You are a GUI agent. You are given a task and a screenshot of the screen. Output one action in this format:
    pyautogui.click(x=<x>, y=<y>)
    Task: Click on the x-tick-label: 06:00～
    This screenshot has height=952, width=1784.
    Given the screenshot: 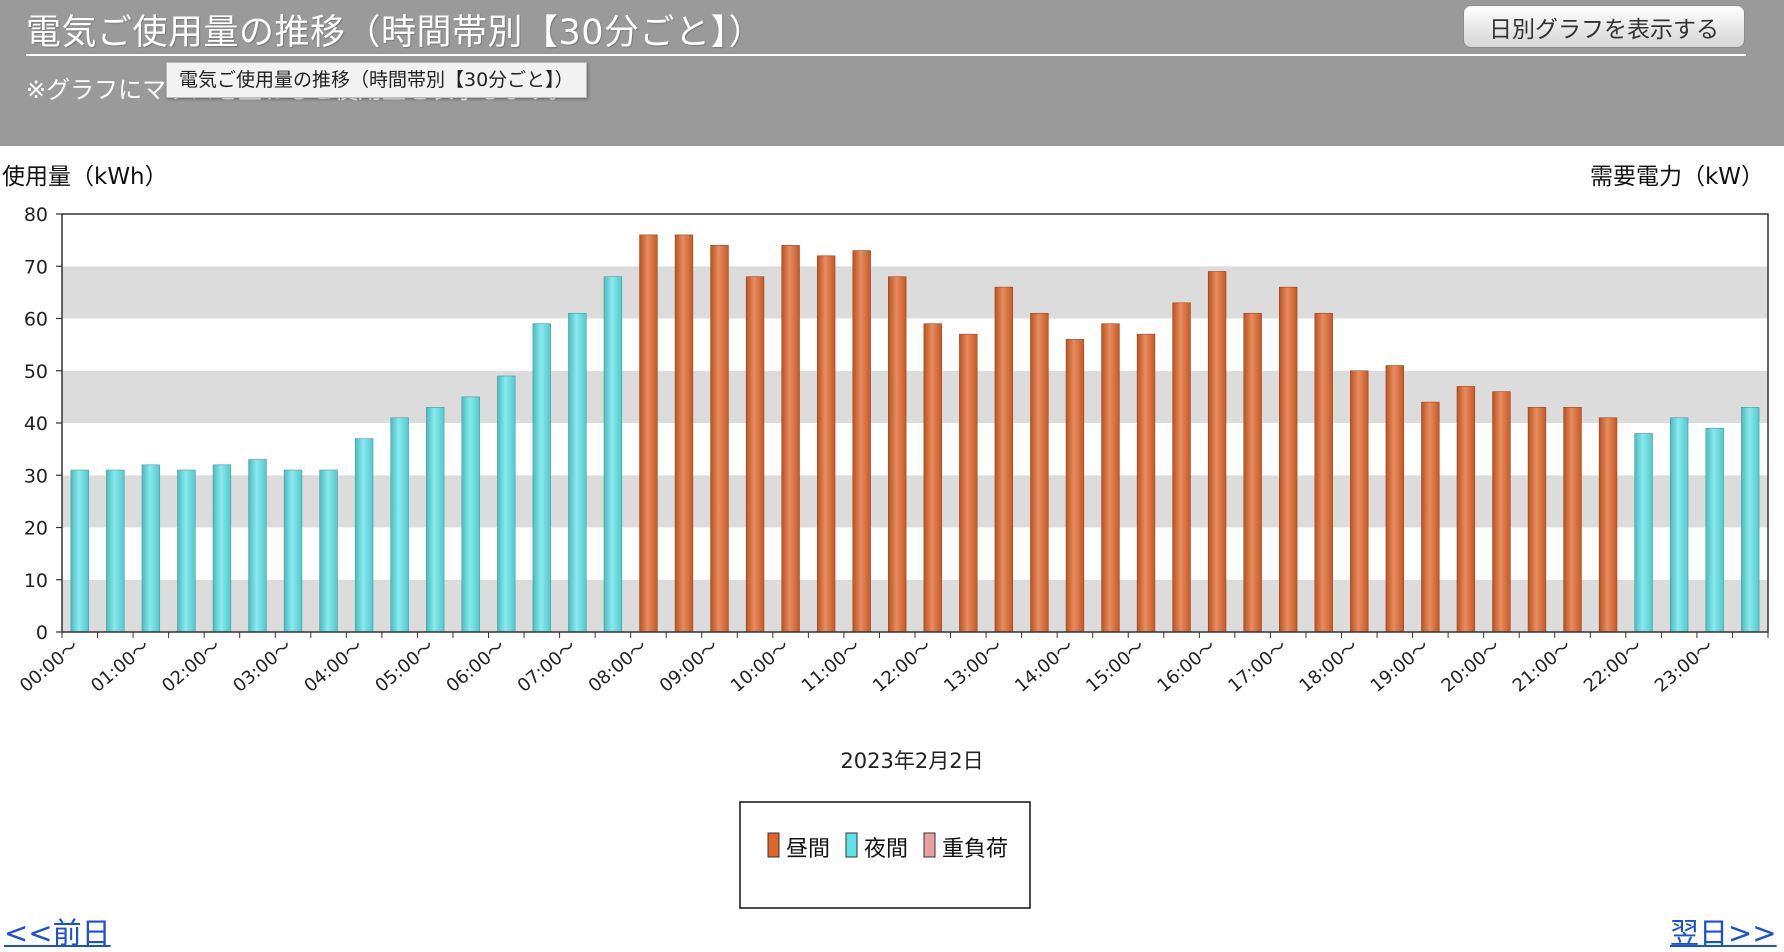 What is the action you would take?
    pyautogui.click(x=475, y=666)
    